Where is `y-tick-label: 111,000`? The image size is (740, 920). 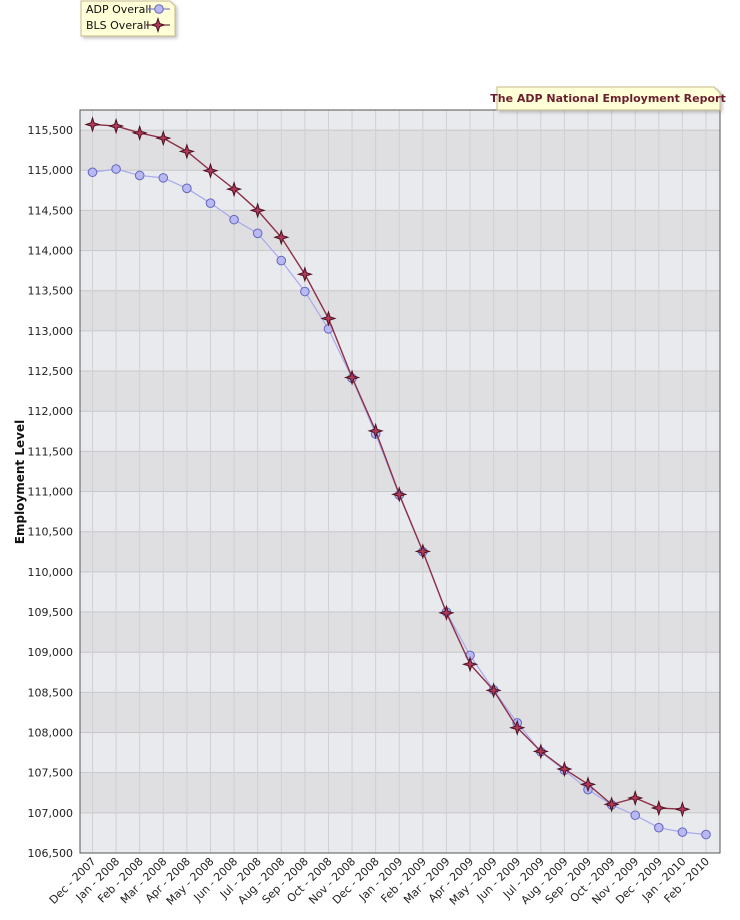 y-tick-label: 111,000 is located at coordinates (51, 492).